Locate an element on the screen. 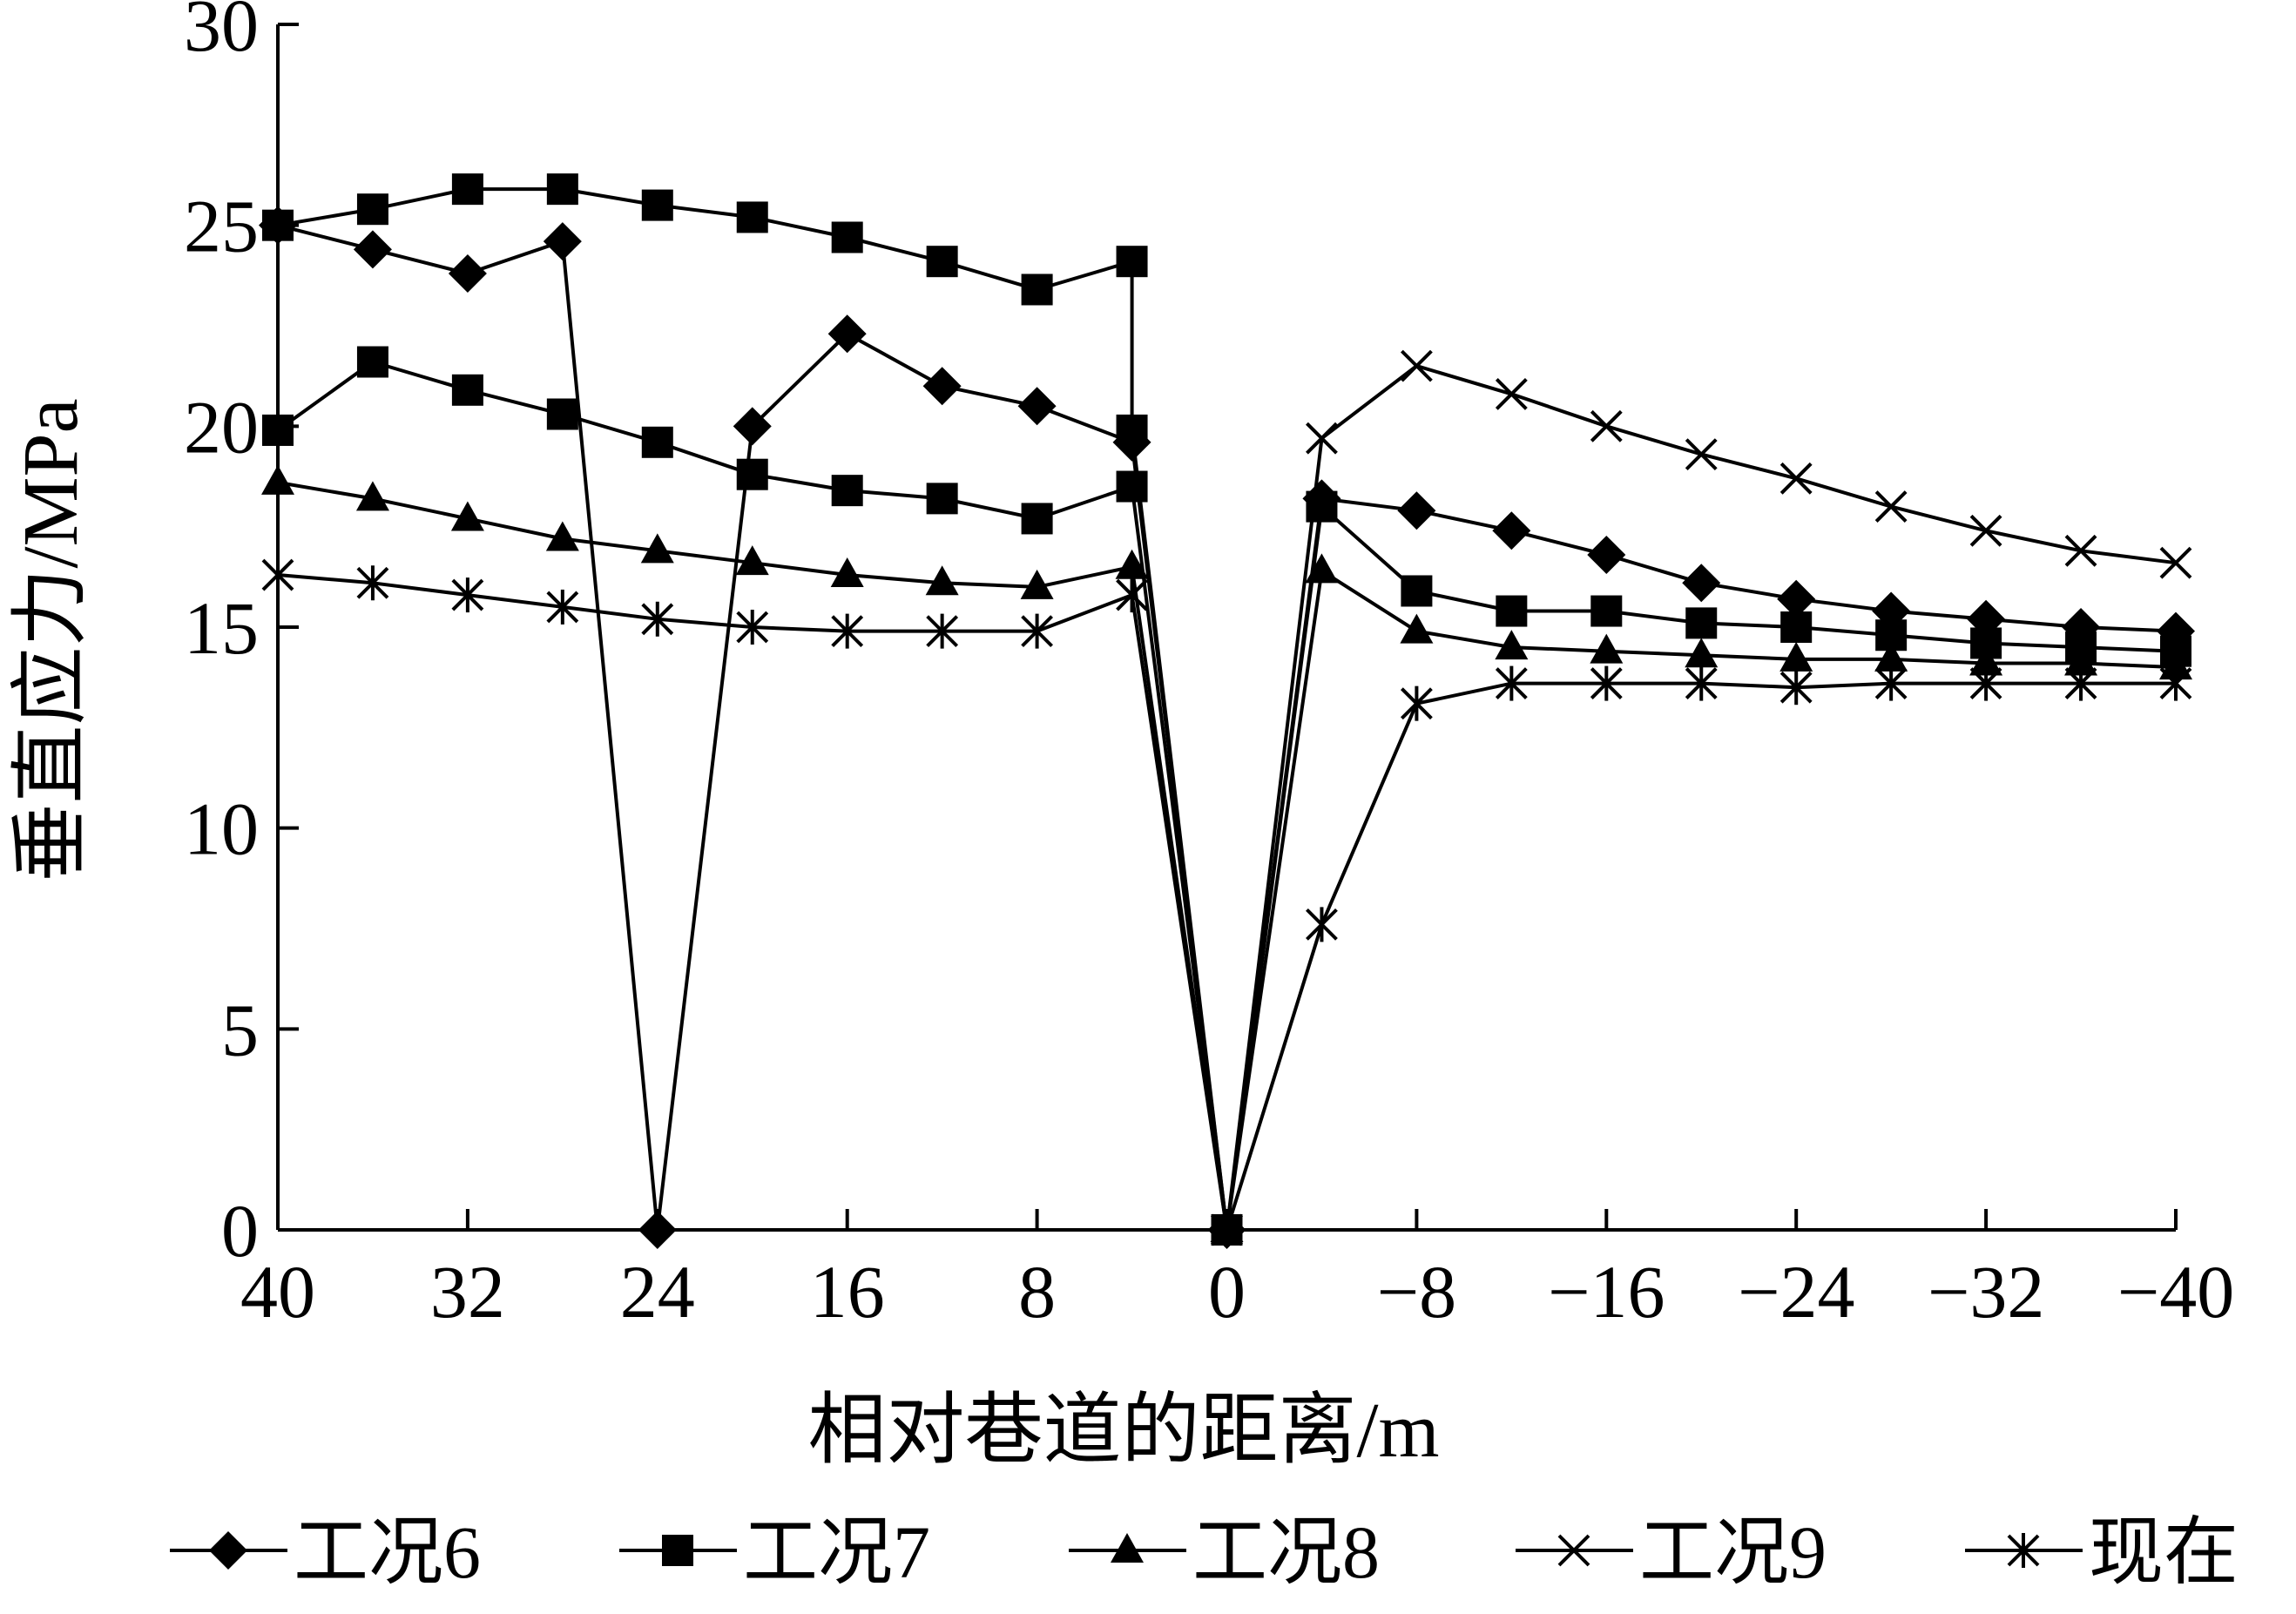  x-tick-label: 24 is located at coordinates (657, 1292).